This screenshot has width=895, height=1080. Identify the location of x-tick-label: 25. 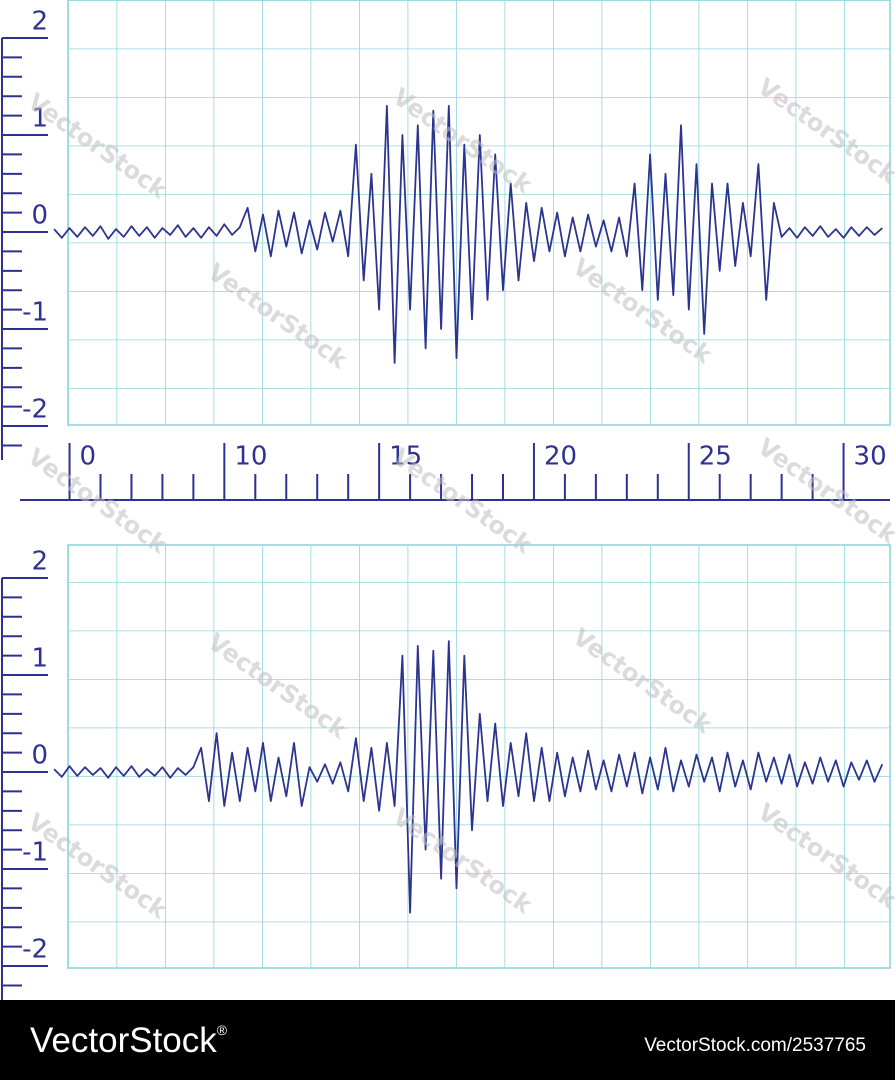
(715, 457).